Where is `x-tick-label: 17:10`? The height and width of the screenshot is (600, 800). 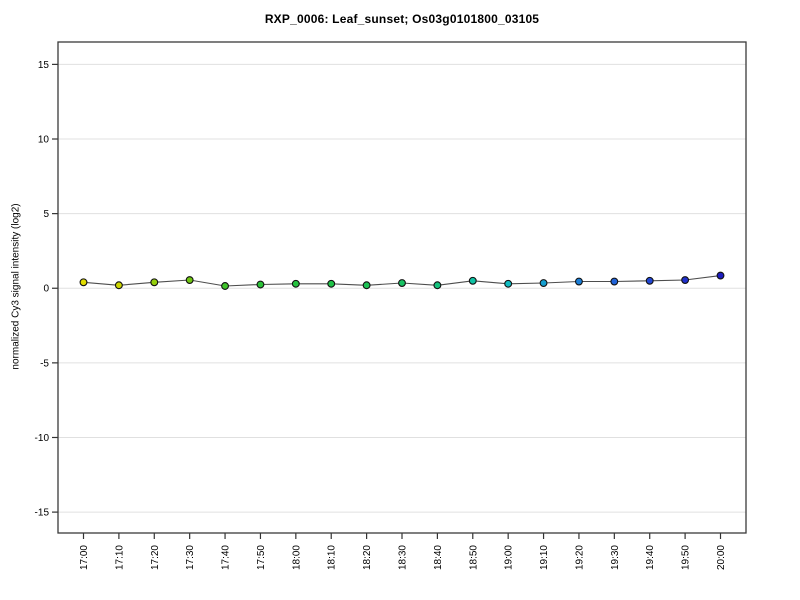
x-tick-label: 17:10 is located at coordinates (119, 557).